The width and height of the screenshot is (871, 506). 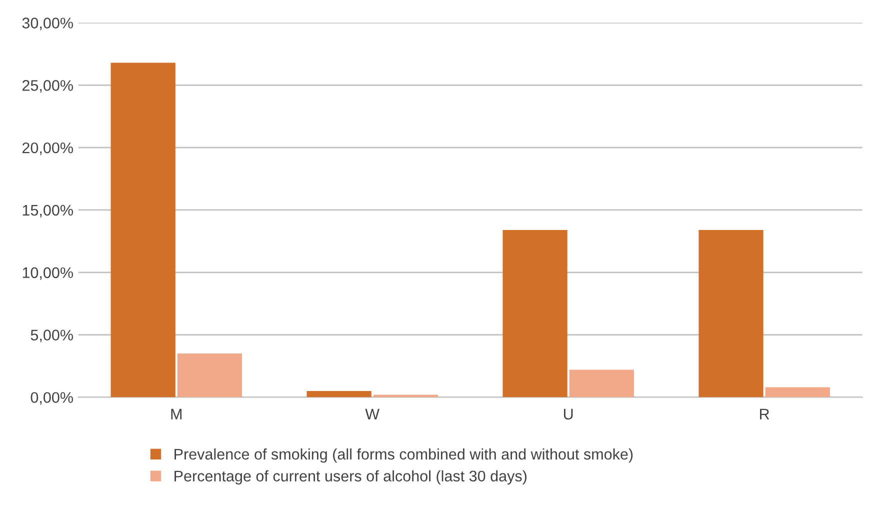 What do you see at coordinates (47, 86) in the screenshot?
I see `y-tick-label: 25,00%` at bounding box center [47, 86].